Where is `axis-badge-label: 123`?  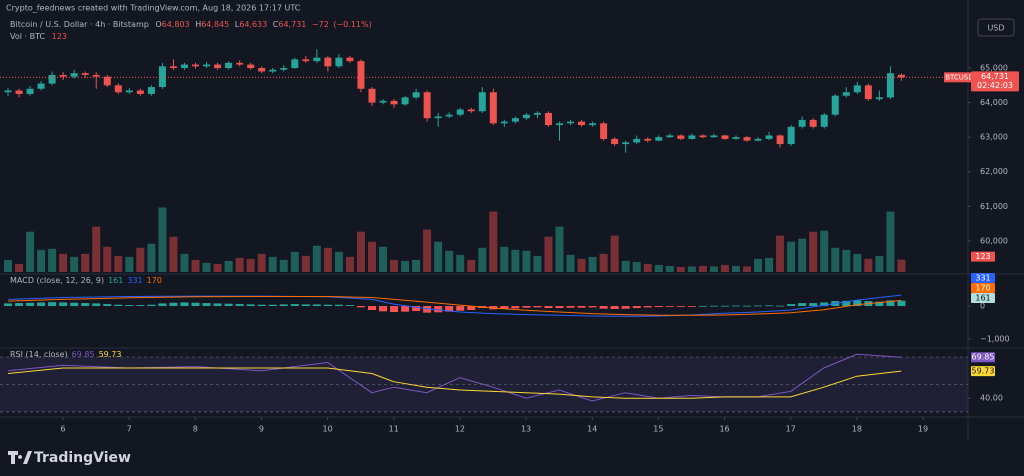 axis-badge-label: 123 is located at coordinates (982, 256).